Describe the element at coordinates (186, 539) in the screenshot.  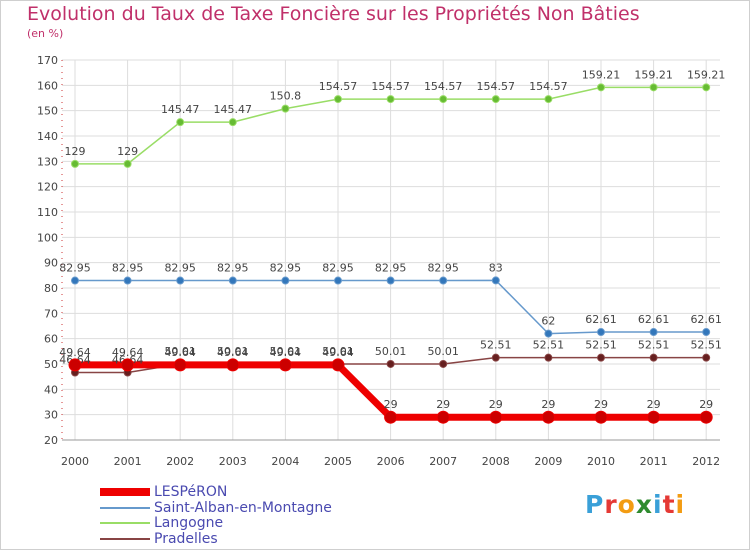
I see `legend-label: Pradelles` at that location.